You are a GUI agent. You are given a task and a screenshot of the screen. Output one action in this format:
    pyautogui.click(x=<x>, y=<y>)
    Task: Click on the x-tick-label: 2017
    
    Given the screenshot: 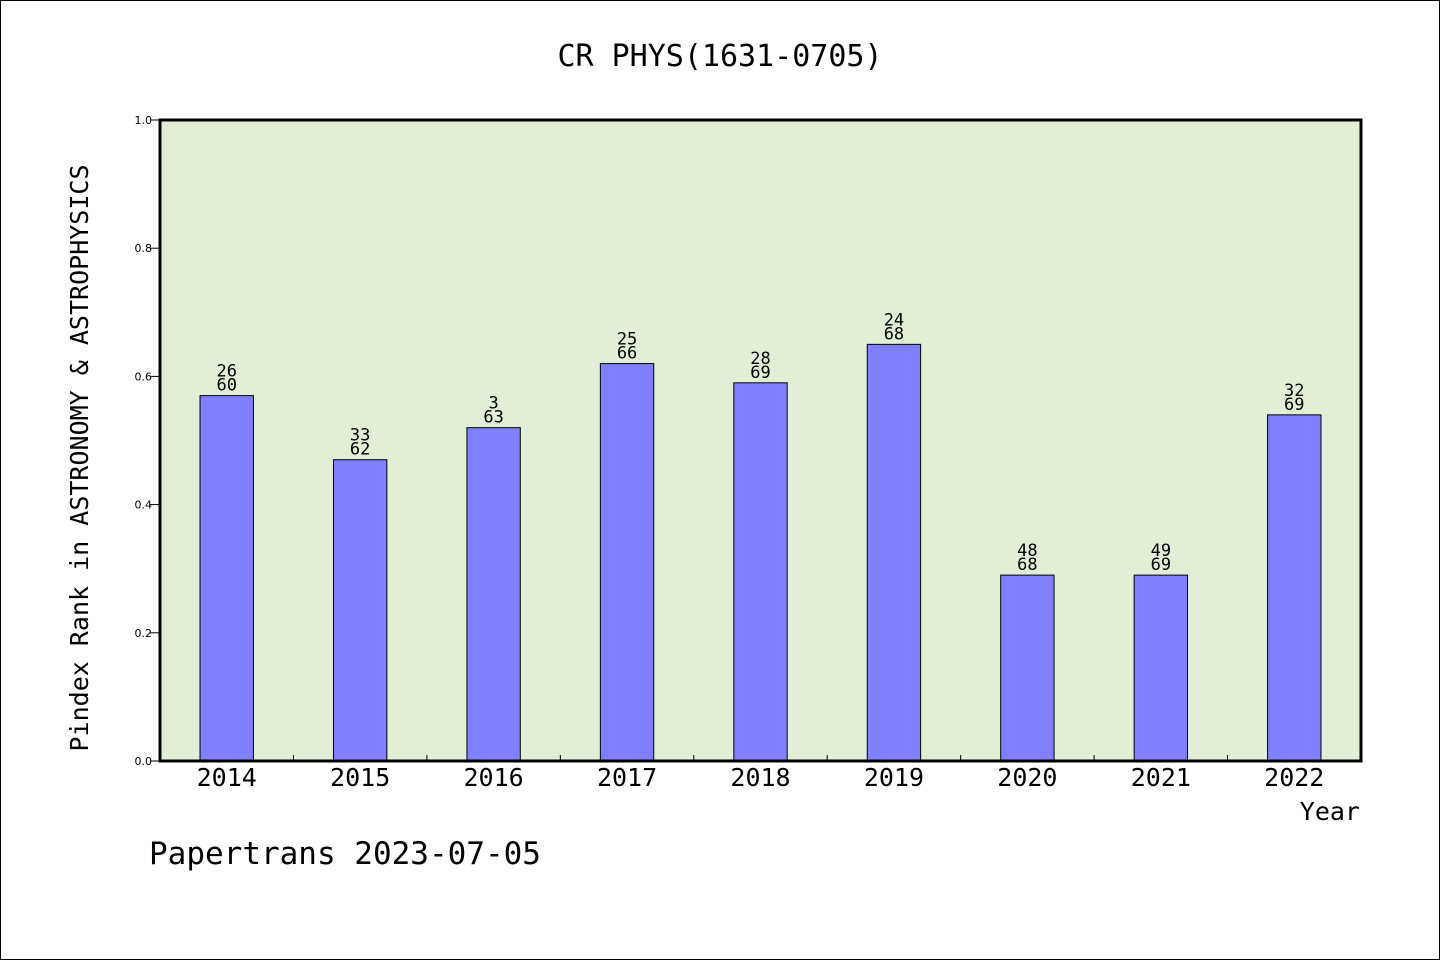 What is the action you would take?
    pyautogui.click(x=627, y=777)
    